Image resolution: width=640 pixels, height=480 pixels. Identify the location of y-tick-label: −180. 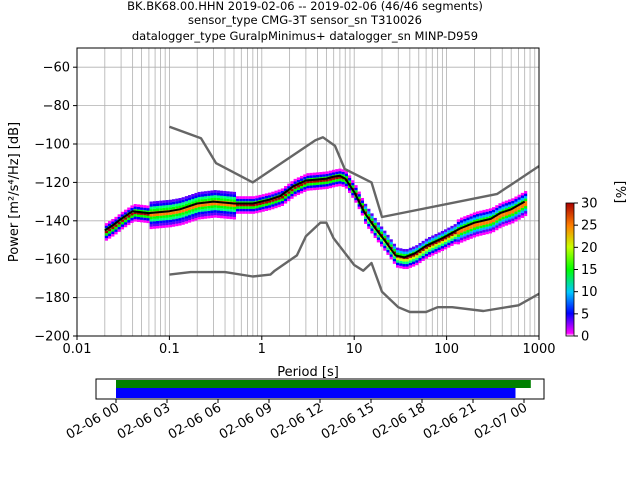
(52, 298).